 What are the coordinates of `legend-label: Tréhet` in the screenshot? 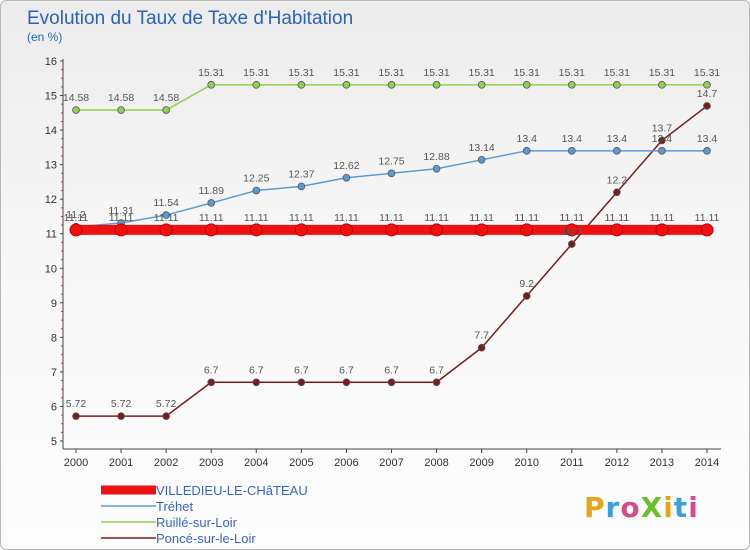 It's located at (174, 506).